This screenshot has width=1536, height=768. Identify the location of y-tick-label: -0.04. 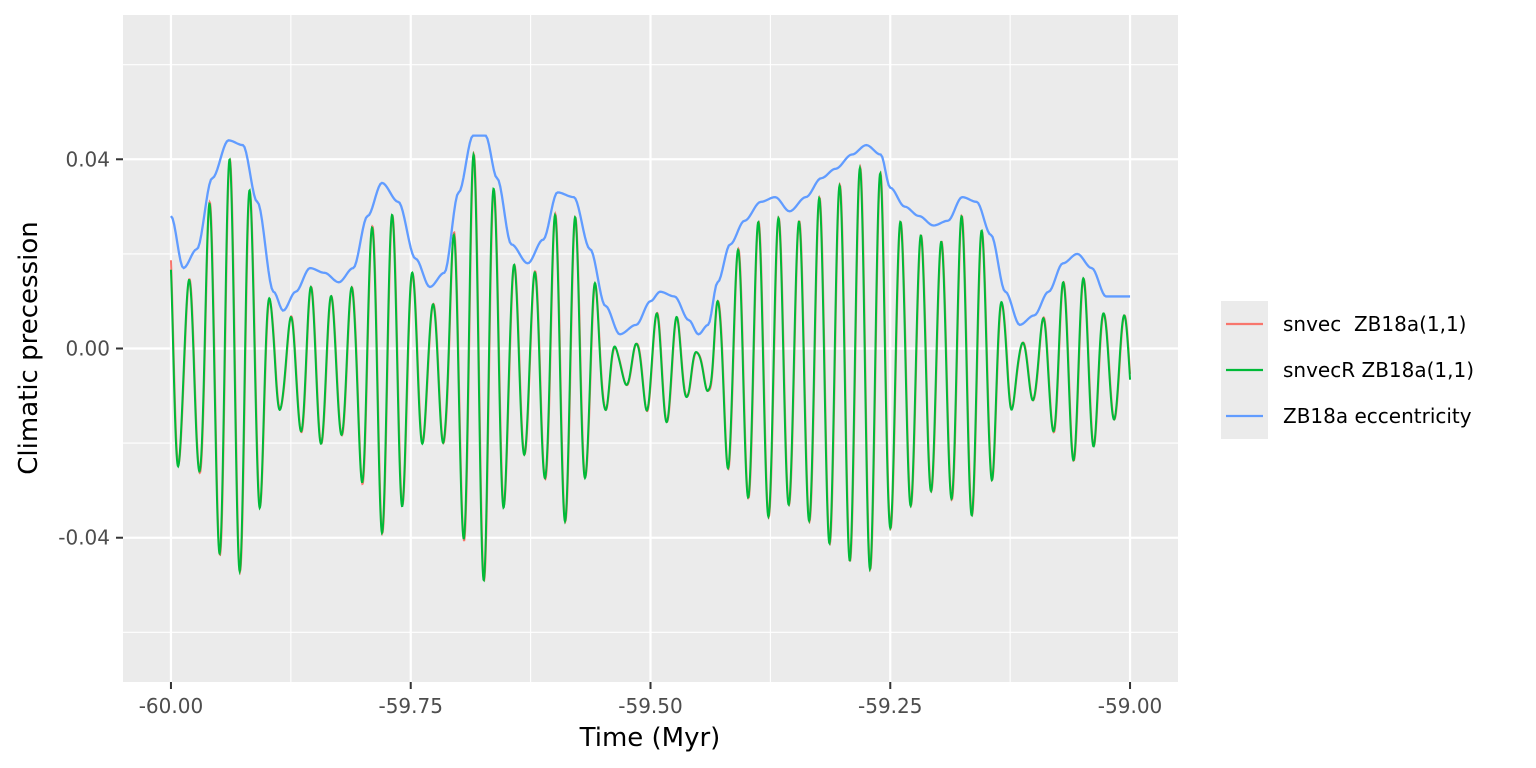
(84, 538).